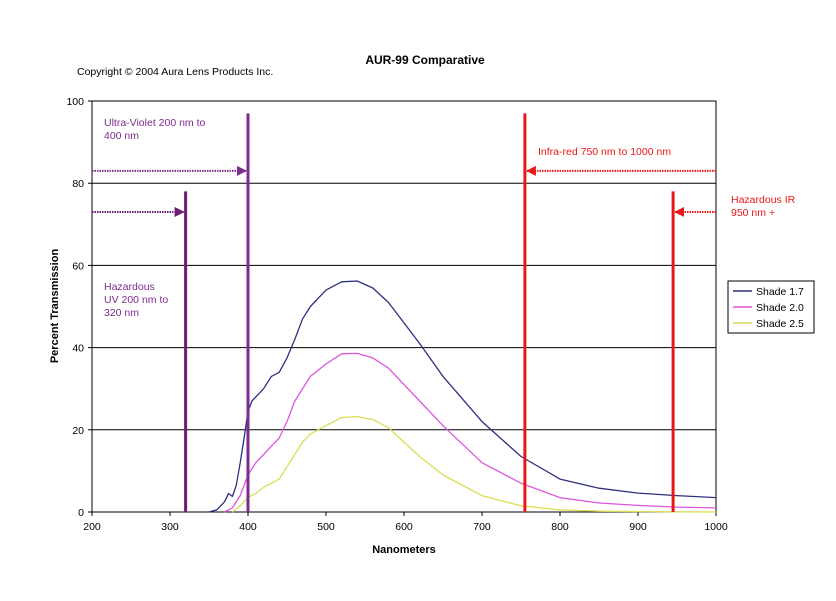  What do you see at coordinates (425, 60) in the screenshot?
I see `chart-title: AUR-99 Comparative` at bounding box center [425, 60].